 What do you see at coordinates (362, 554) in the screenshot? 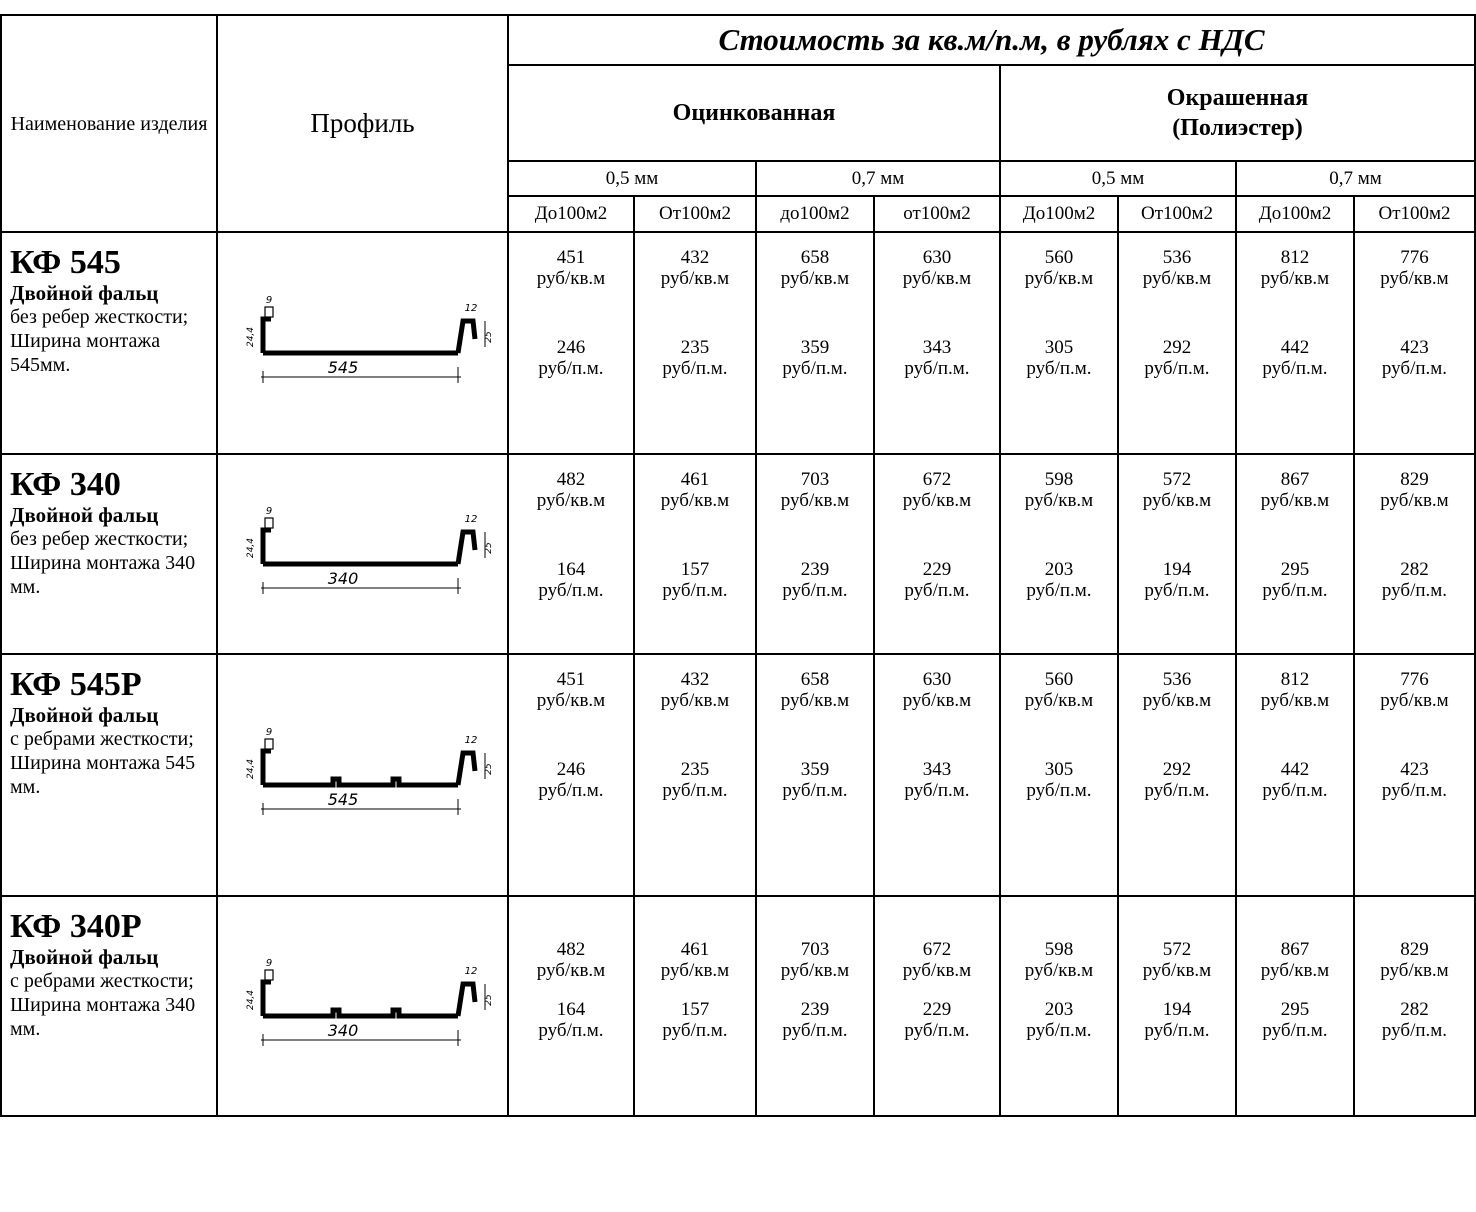
I see `profile-cell: 340 9 12 24,4 25` at bounding box center [362, 554].